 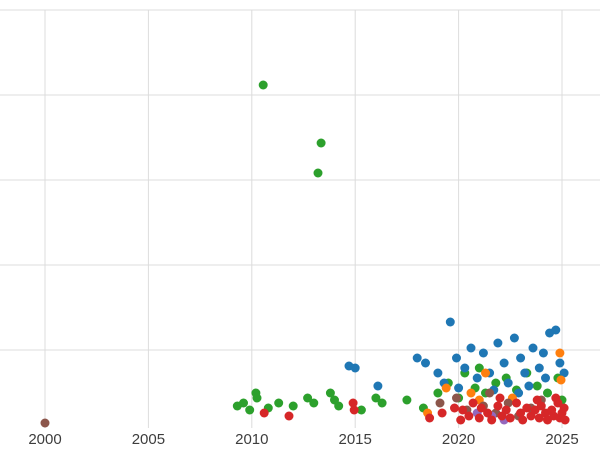 I want to click on x-tick-label: 2010, so click(x=251, y=439).